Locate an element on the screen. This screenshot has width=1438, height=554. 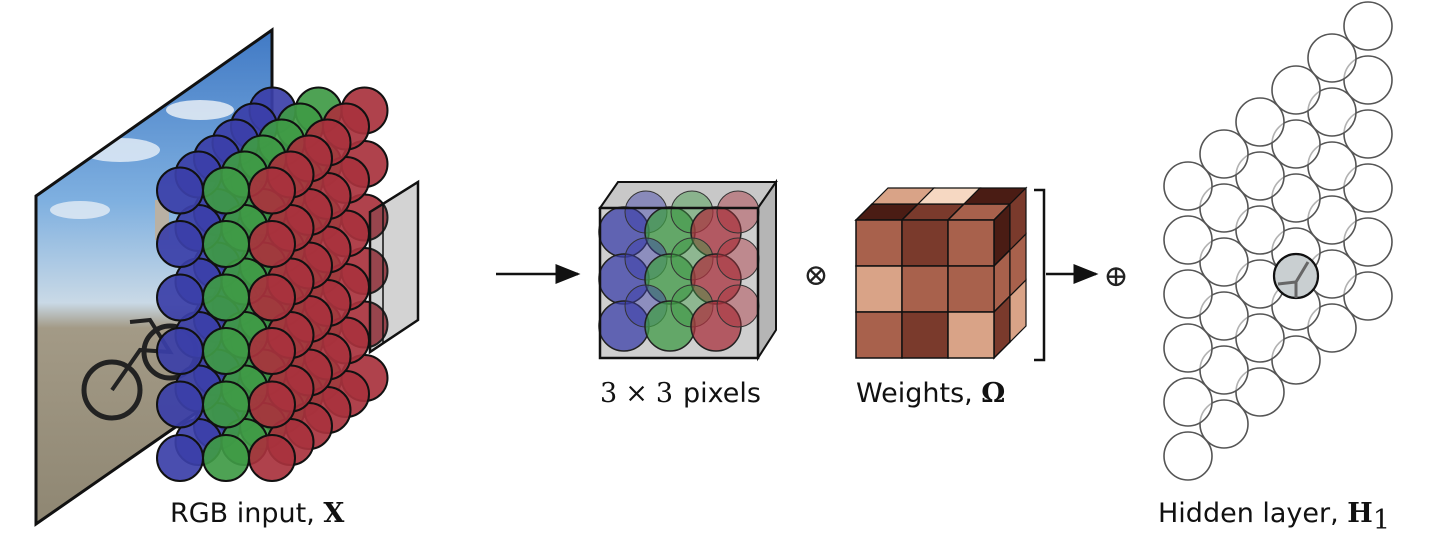
multiply-operator: ⊗ is located at coordinates (815, 275).